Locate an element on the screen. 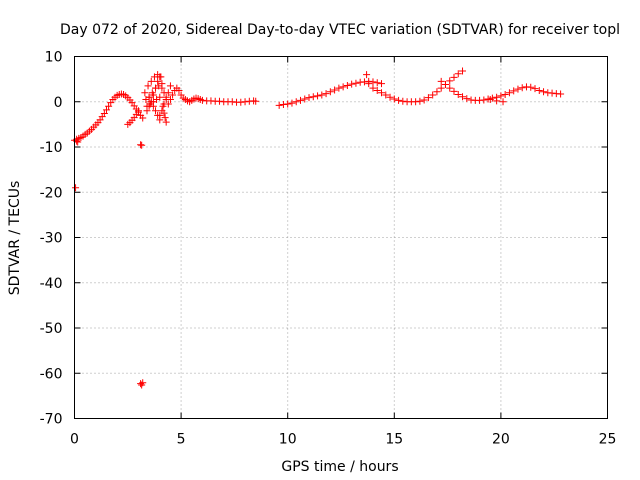  y-tick-label: 10 is located at coordinates (54, 58).